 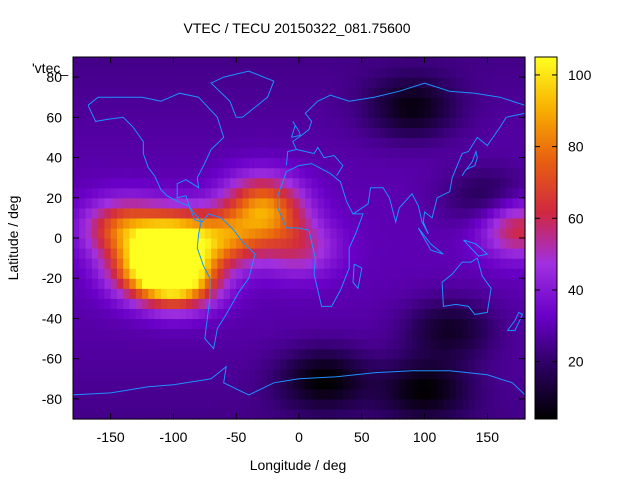 I want to click on y-tick-label: -20, so click(x=52, y=278).